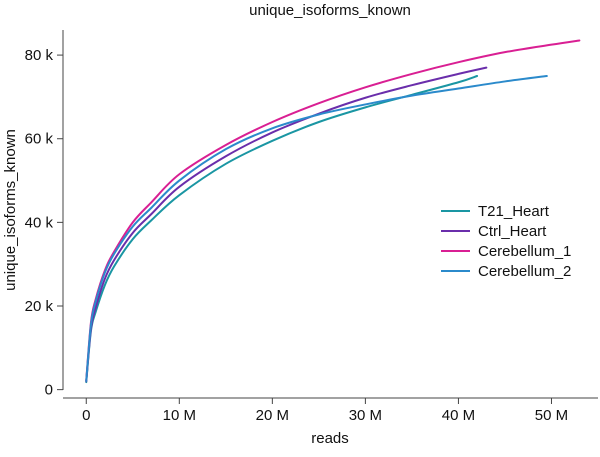 The height and width of the screenshot is (457, 600). I want to click on legend-item: Ctrl_Heart, so click(494, 231).